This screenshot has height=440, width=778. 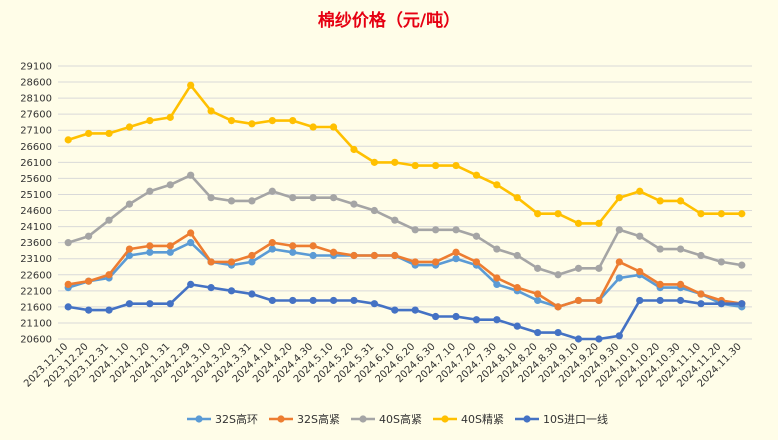 I want to click on legend-entry: 32S高紧, so click(x=318, y=419).